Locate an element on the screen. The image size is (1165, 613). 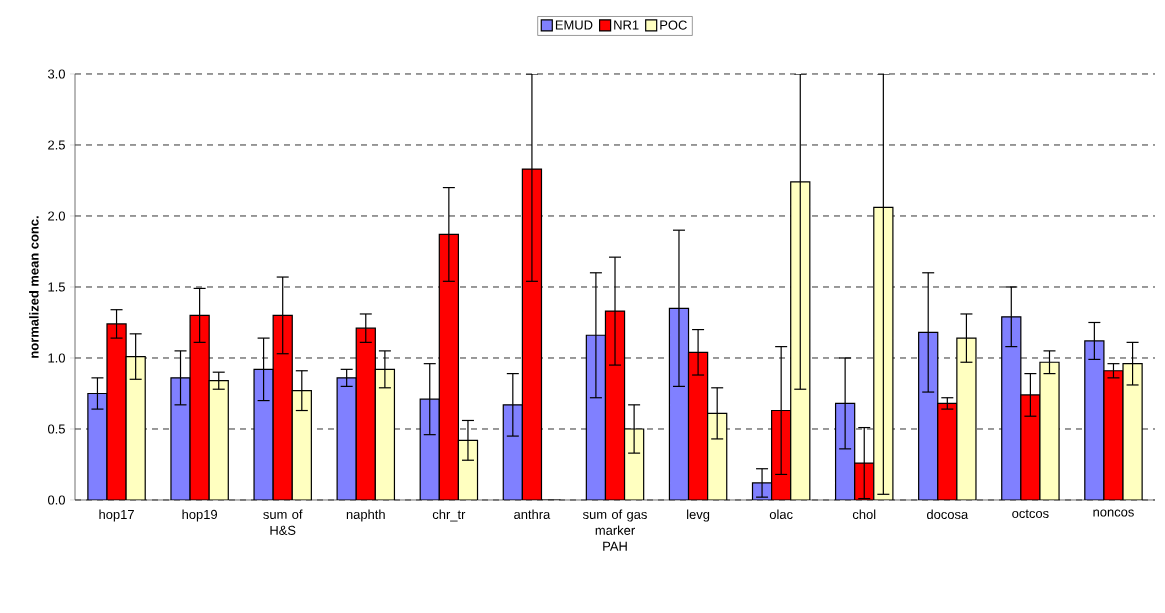
x-tick-label: naphth is located at coordinates (365, 515).